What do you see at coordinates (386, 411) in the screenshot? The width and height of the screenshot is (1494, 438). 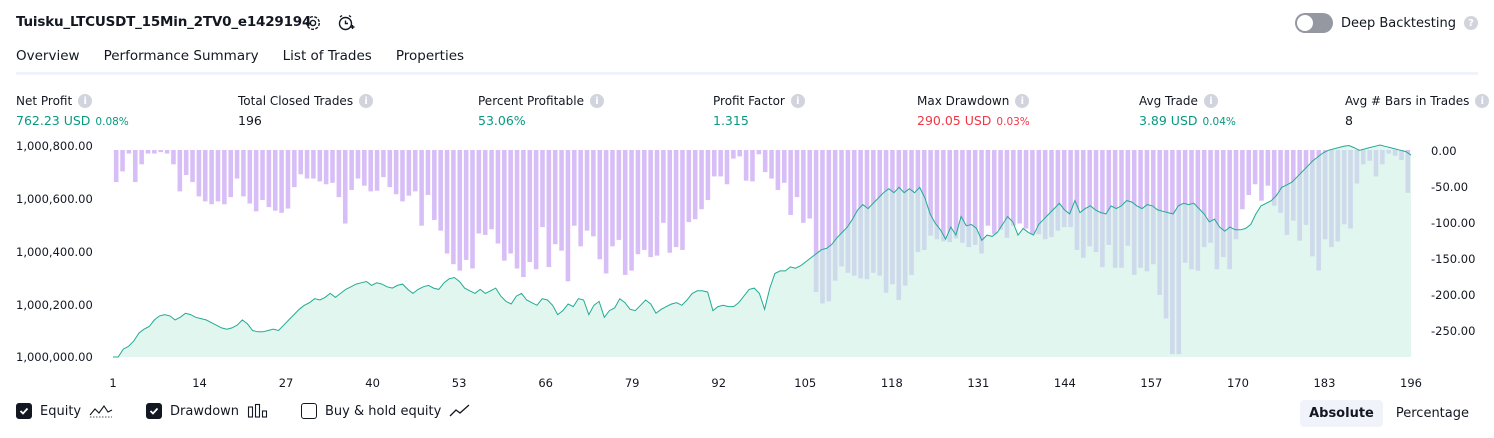 I see `legend-buy-hold: Buy & hold equity` at bounding box center [386, 411].